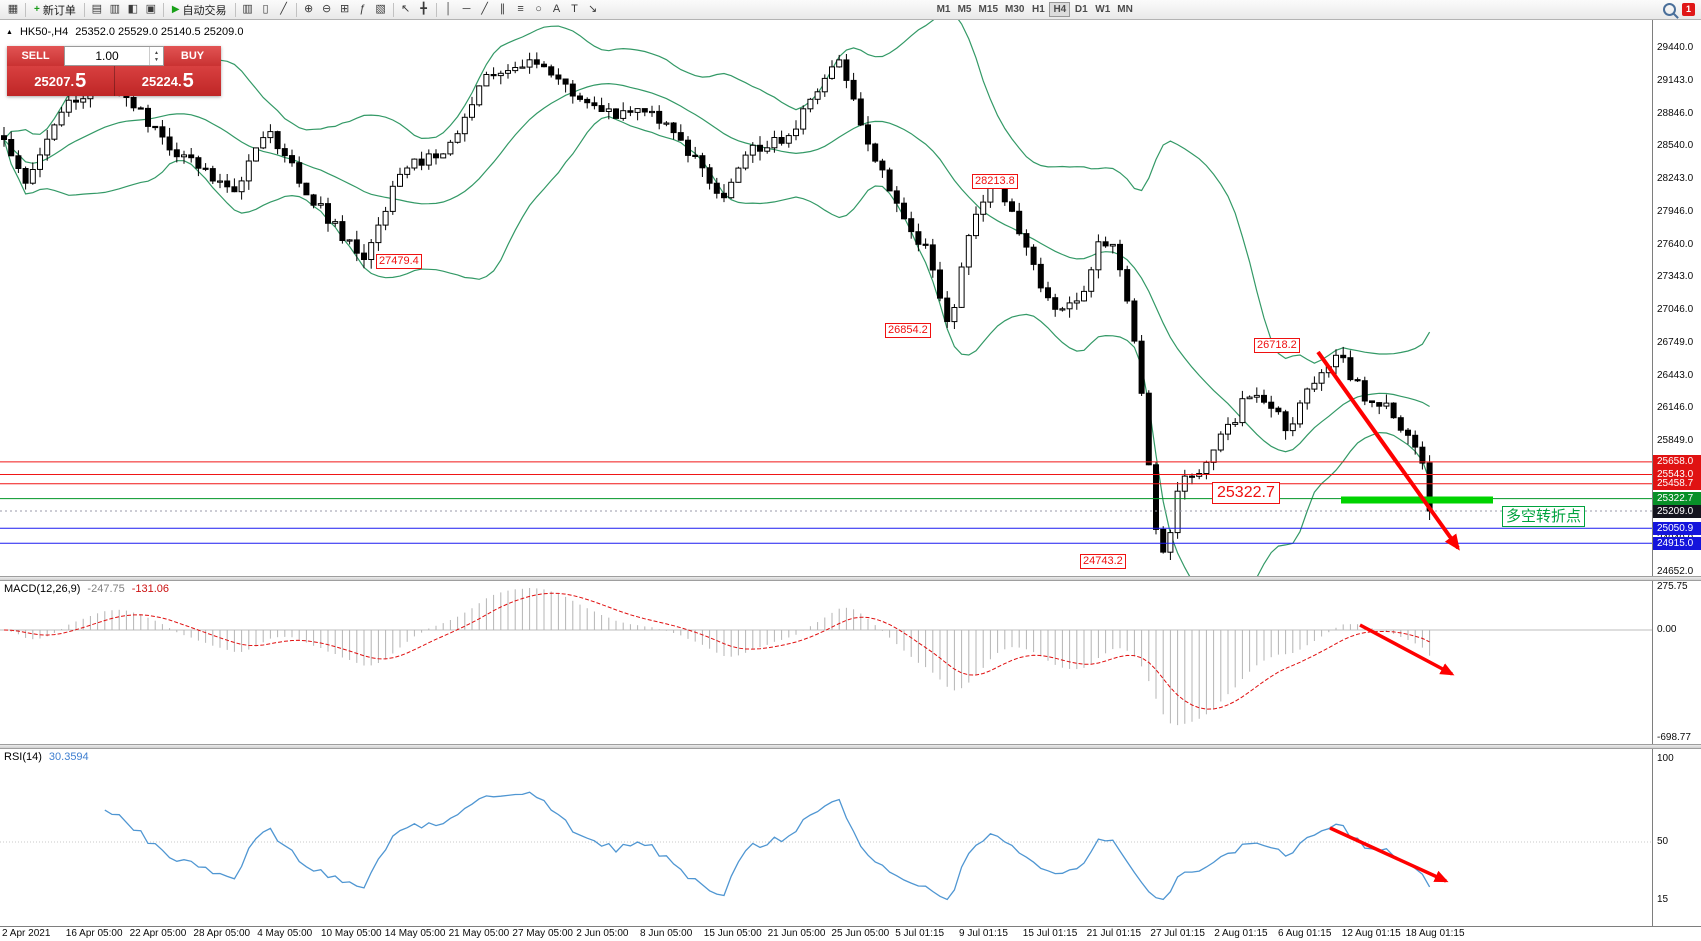  Describe the element at coordinates (943, 9) in the screenshot. I see `timeframe-m1: M1` at that location.